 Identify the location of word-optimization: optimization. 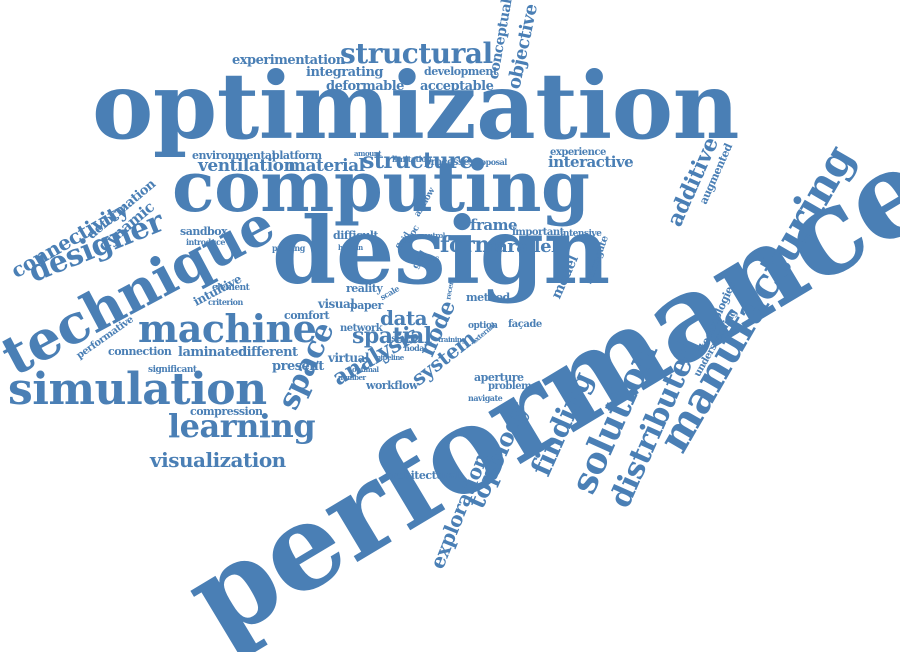
(415, 106).